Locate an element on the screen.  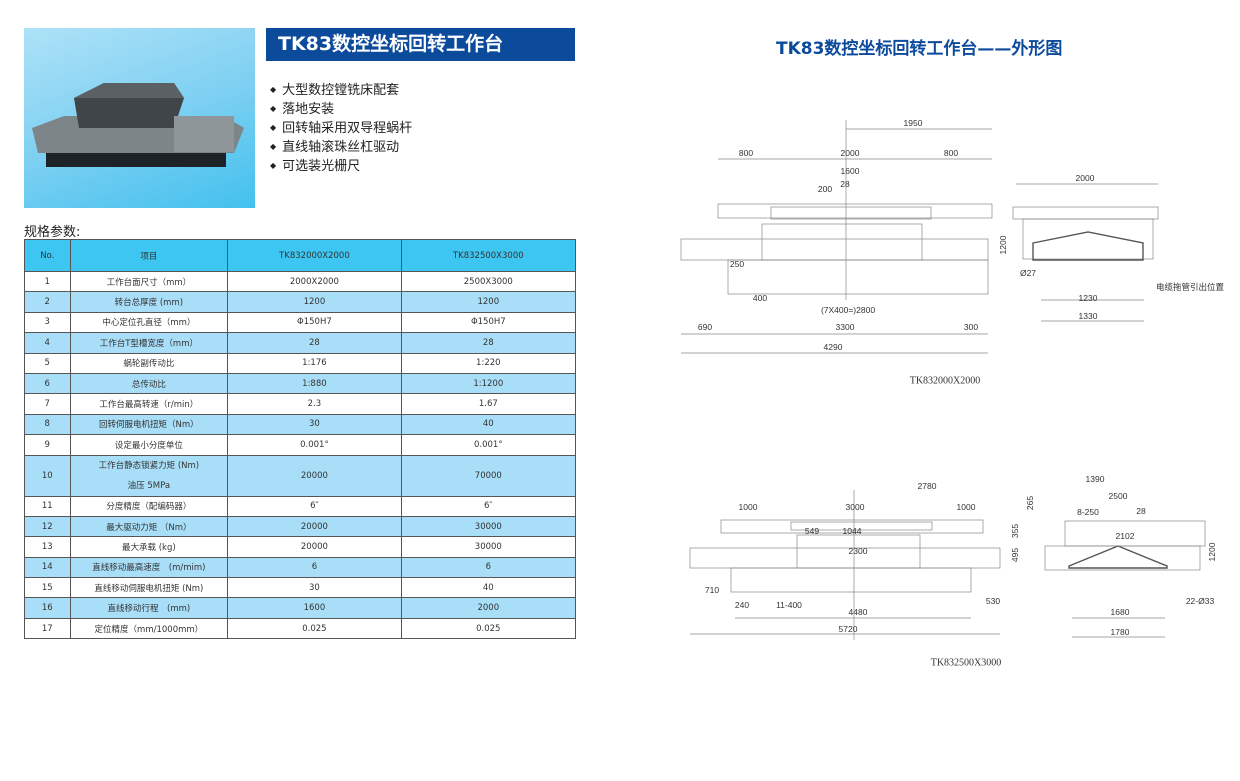
table-cell: 回转伺服电机扭矩（Nm） is located at coordinates (149, 424).